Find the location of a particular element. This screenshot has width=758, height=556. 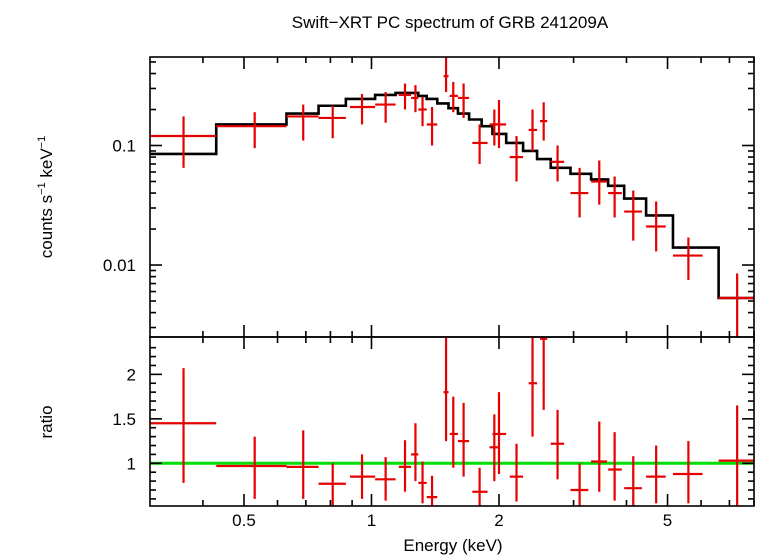

x-tick-label: 5 is located at coordinates (667, 520).